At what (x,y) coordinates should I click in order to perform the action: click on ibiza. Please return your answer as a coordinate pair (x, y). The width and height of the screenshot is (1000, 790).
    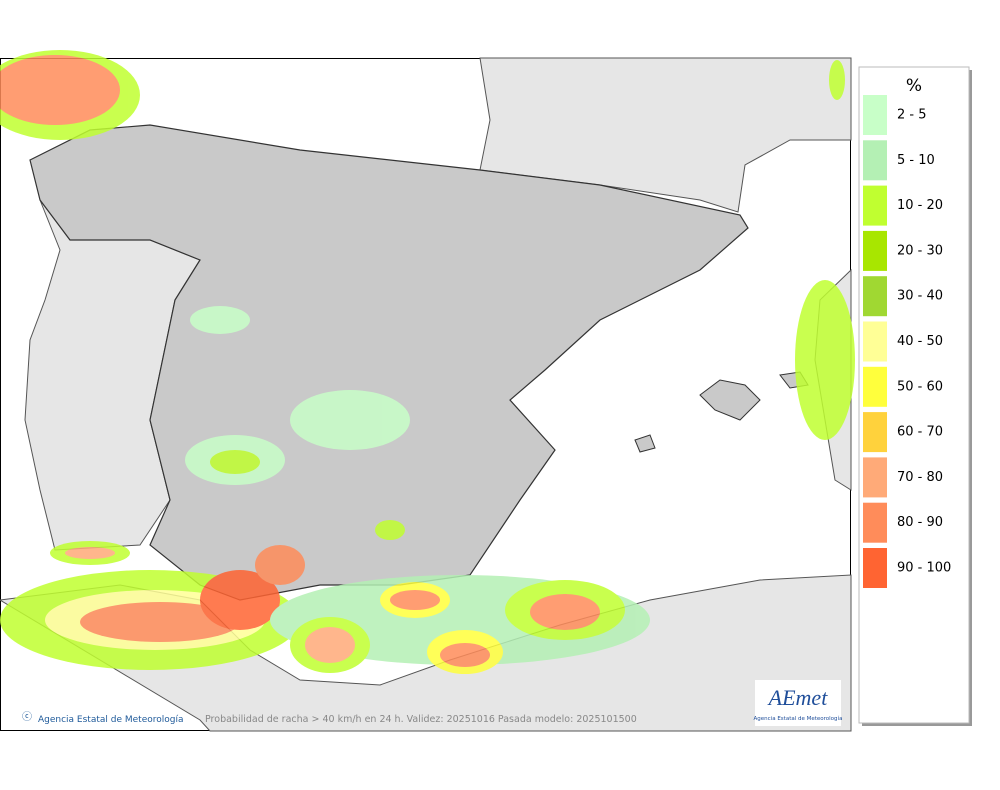
    Looking at the image, I should click on (645, 443).